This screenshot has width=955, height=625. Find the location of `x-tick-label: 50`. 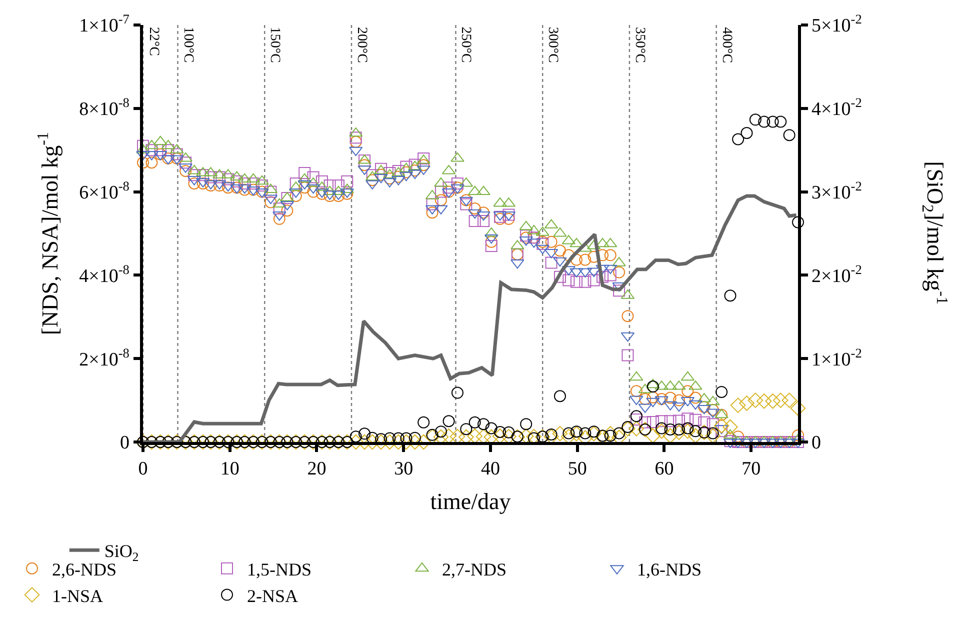

x-tick-label: 50 is located at coordinates (577, 469).